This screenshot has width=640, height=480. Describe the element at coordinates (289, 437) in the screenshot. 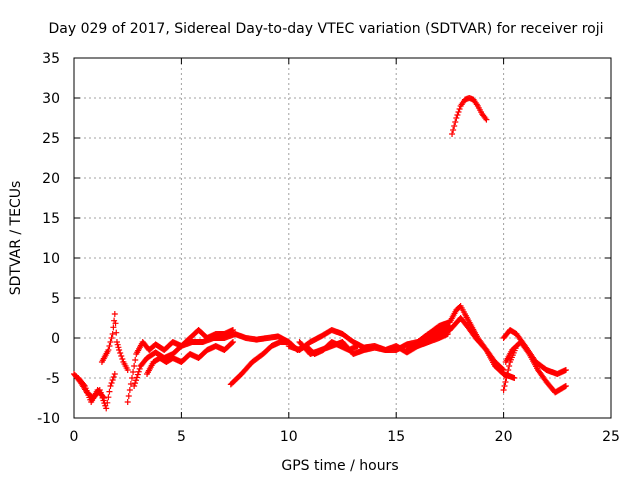

I see `x-tick-label: 10` at that location.